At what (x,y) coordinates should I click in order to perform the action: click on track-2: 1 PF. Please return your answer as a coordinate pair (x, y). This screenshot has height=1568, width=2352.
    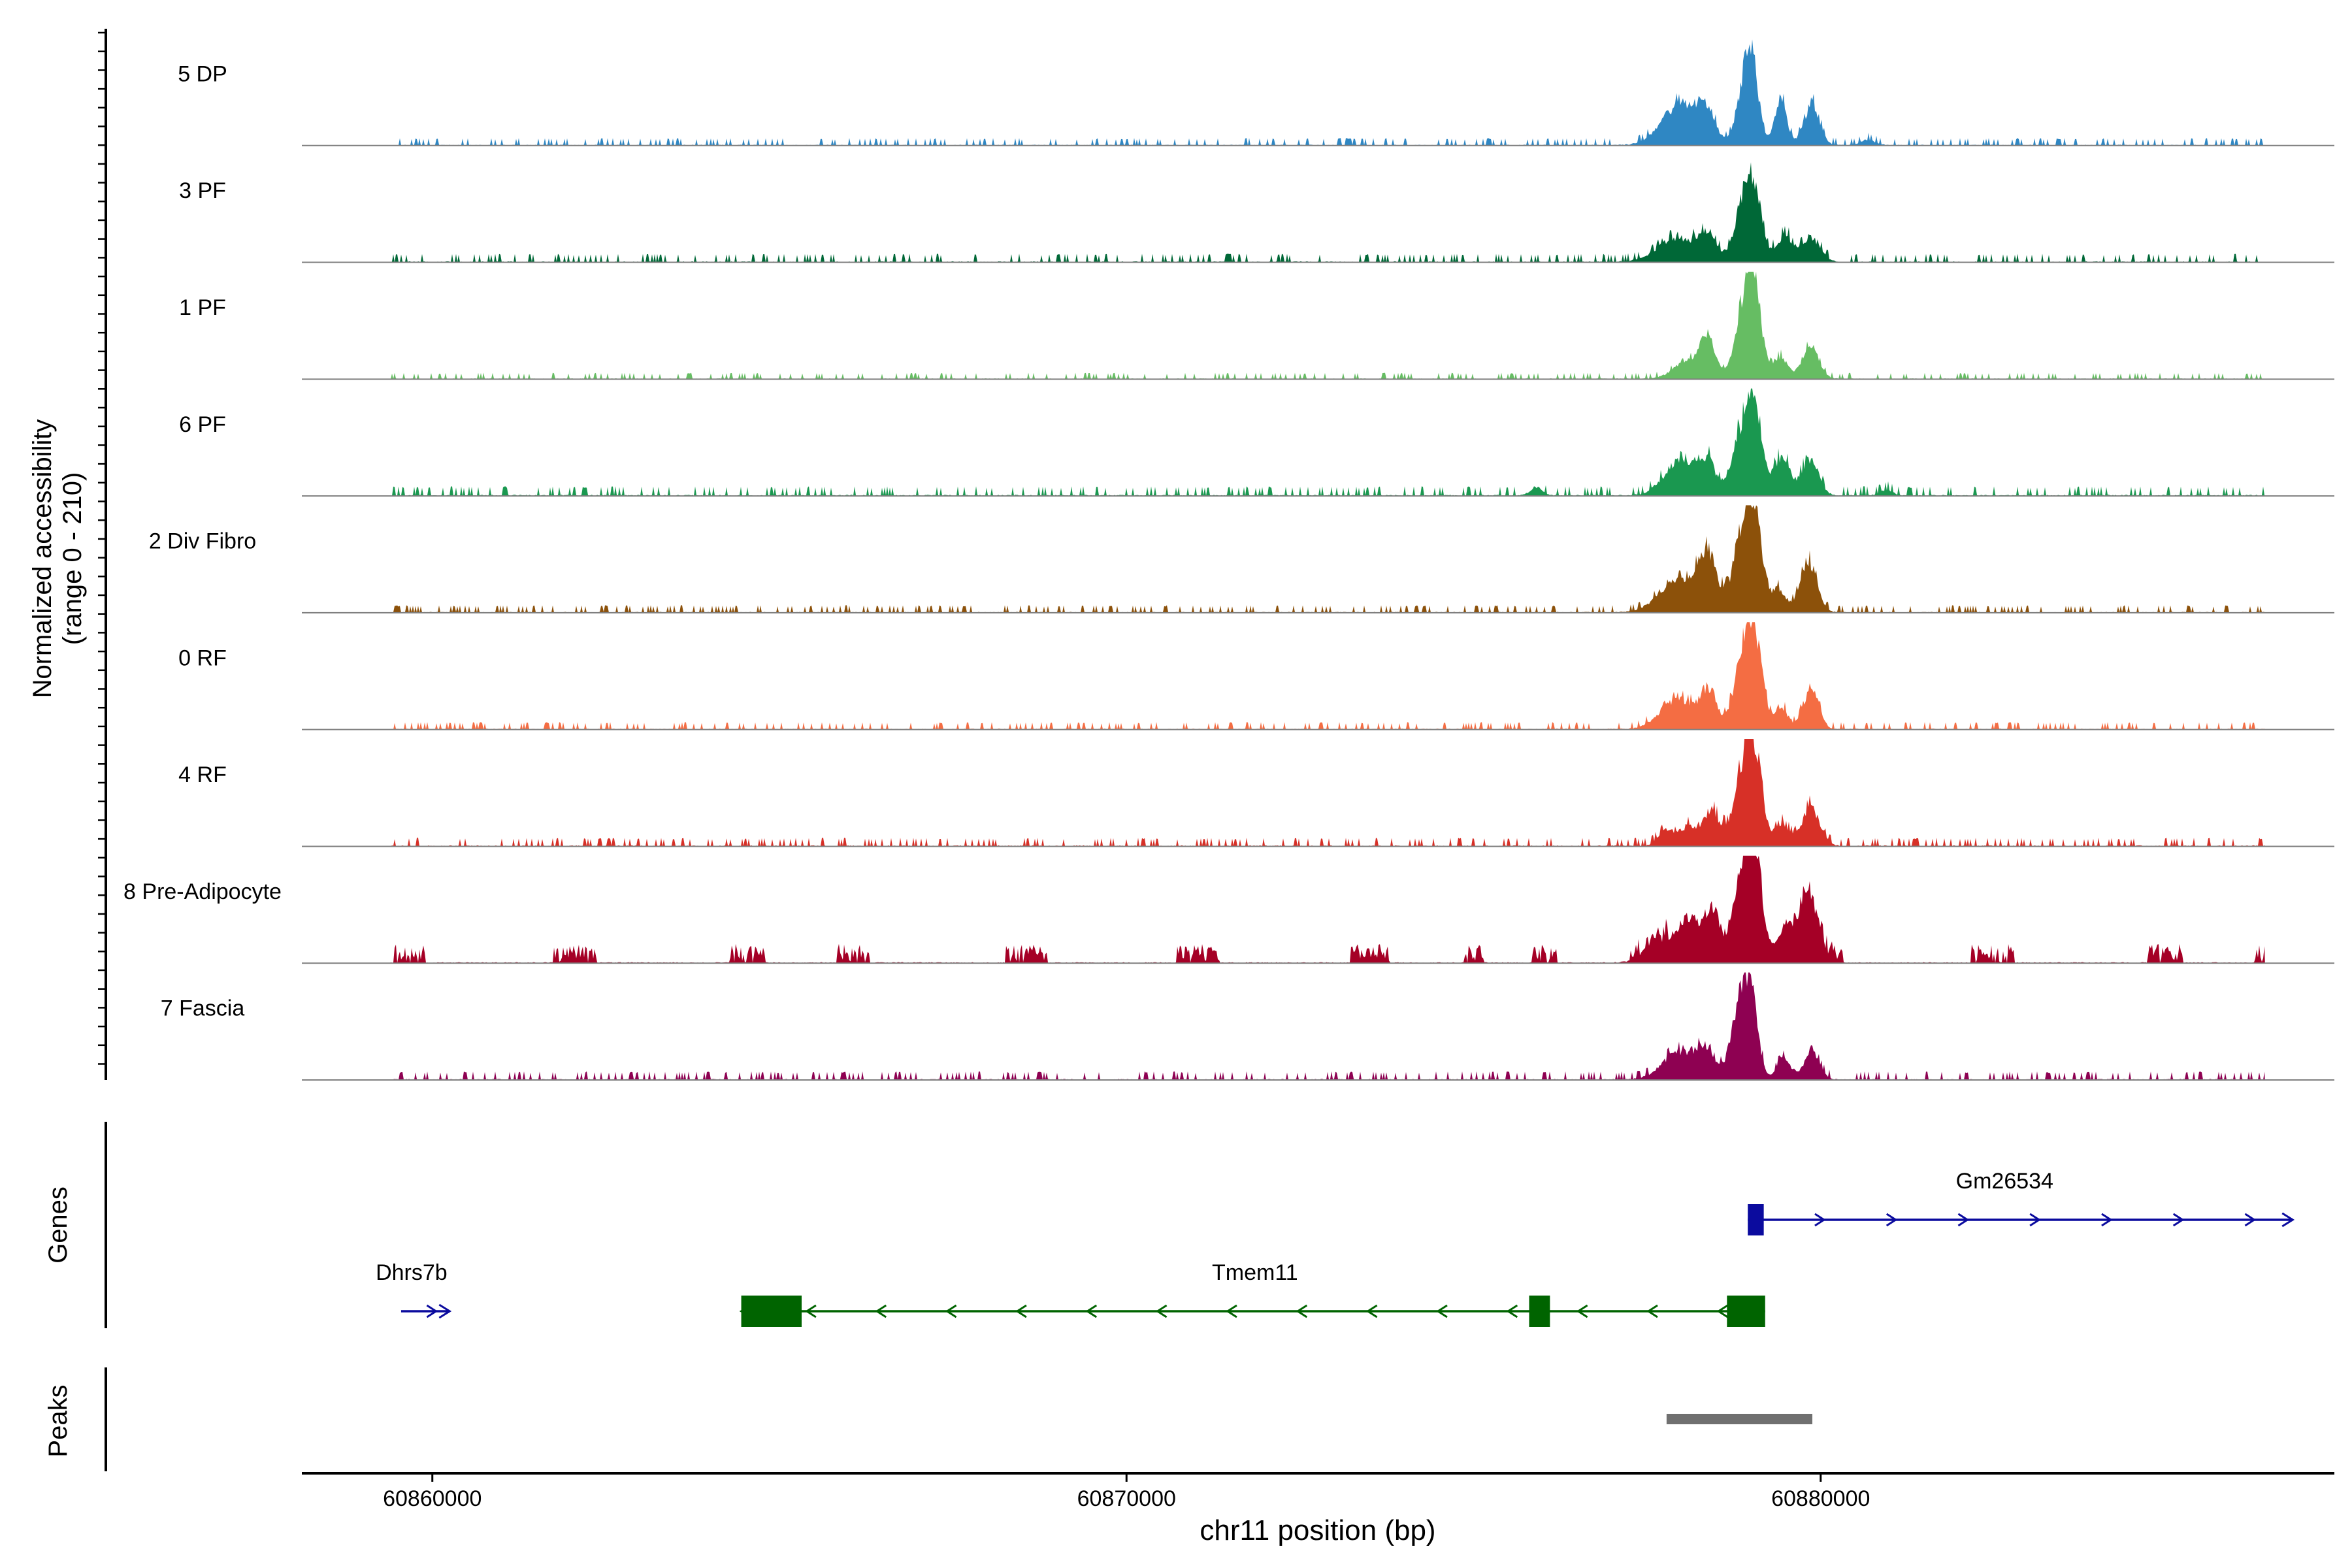
    Looking at the image, I should click on (1256, 325).